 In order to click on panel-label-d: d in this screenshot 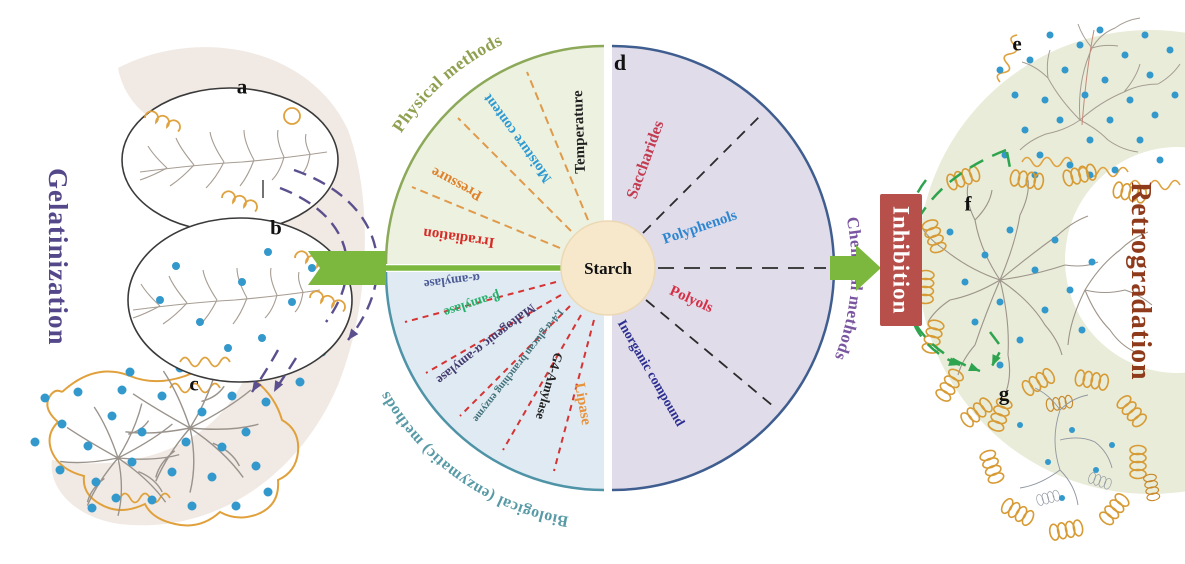, I will do `click(620, 62)`.